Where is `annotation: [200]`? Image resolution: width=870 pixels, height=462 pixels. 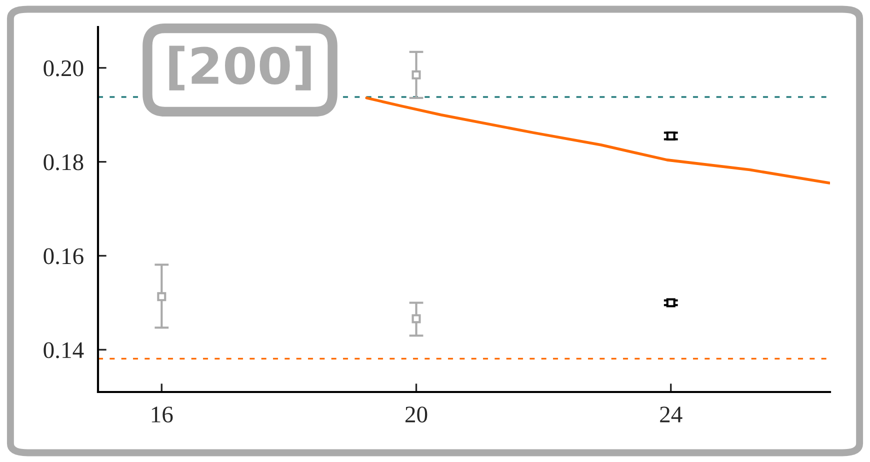
annotation: [200] is located at coordinates (240, 68).